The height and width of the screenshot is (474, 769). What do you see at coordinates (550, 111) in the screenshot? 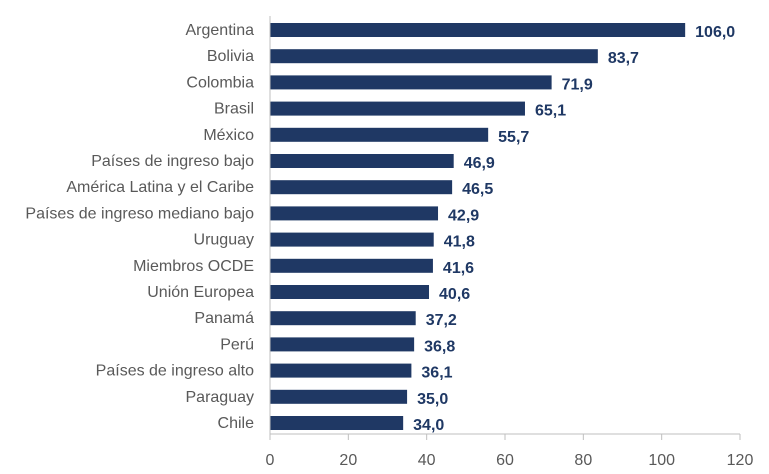
I see `value-label: 65,1` at bounding box center [550, 111].